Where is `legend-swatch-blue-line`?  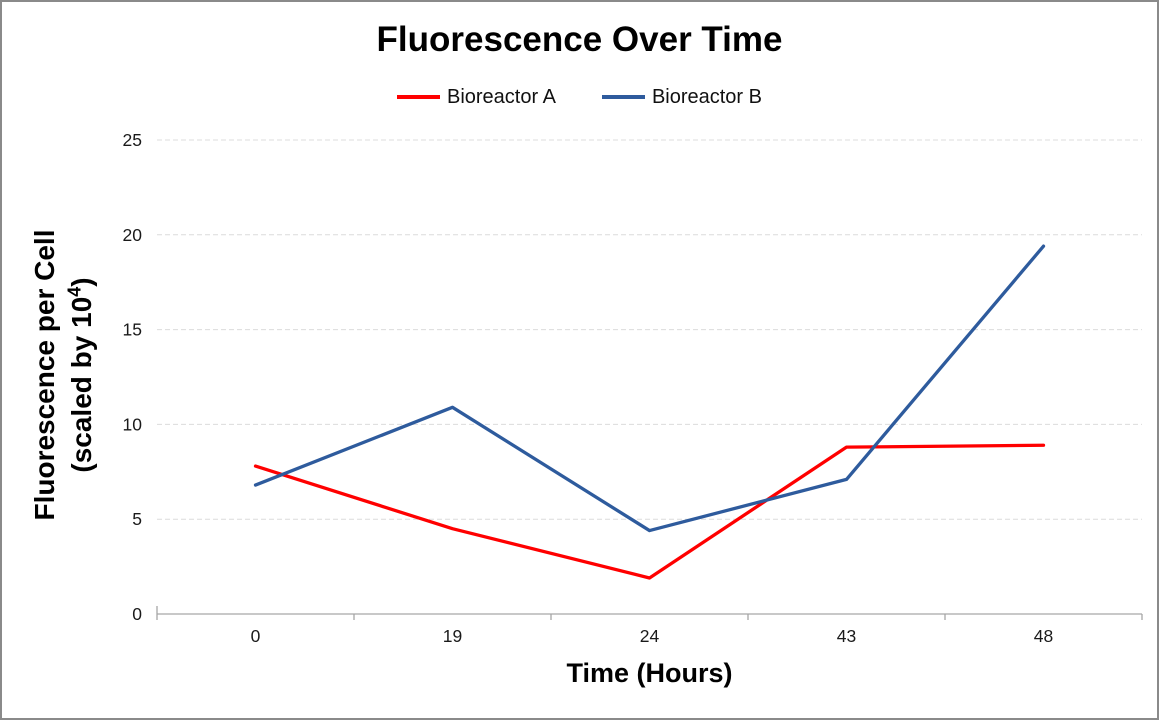 legend-swatch-blue-line is located at coordinates (623, 97).